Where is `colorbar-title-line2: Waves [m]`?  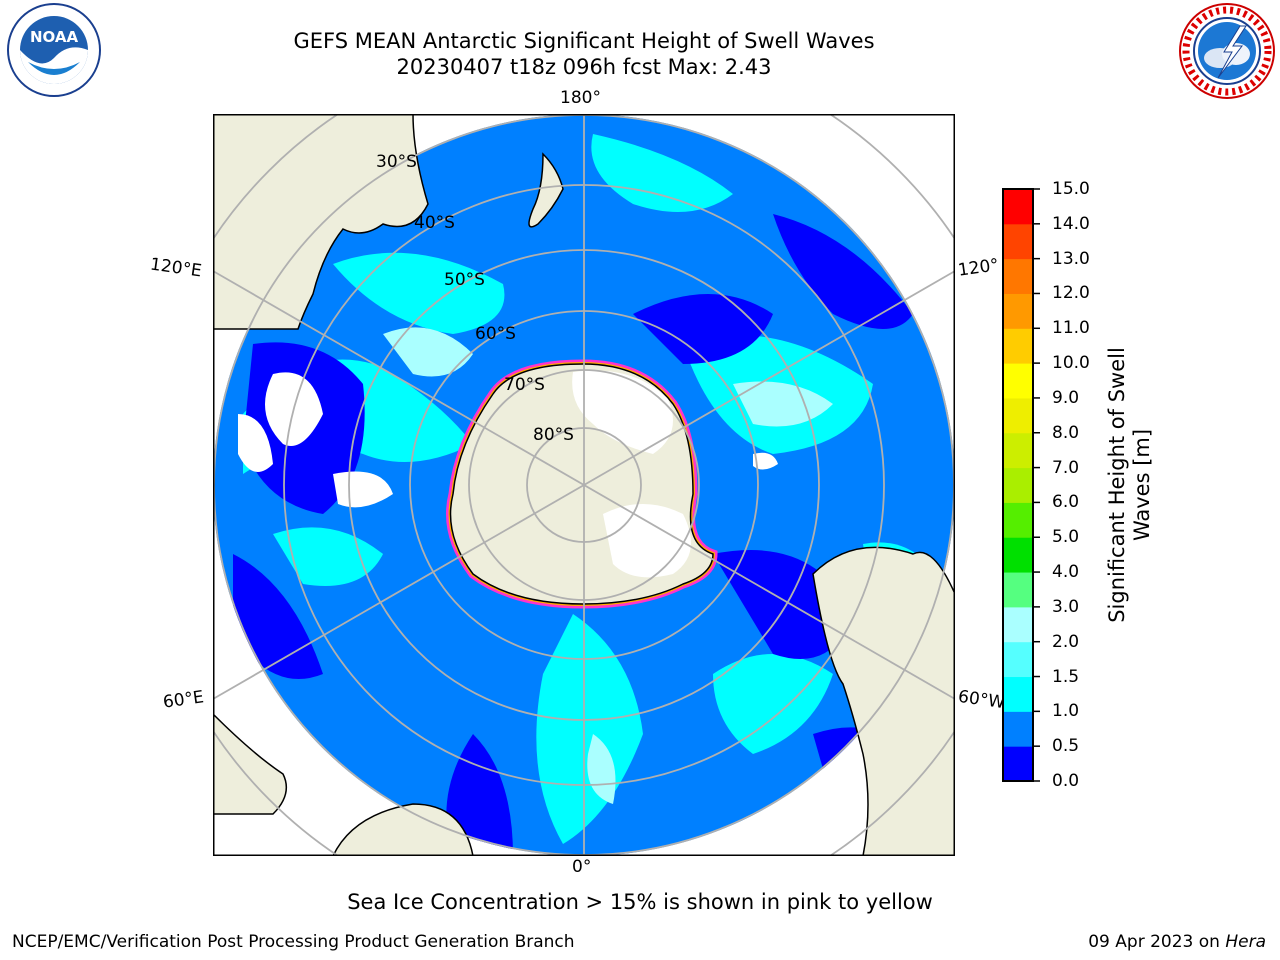
colorbar-title-line2: Waves [m] is located at coordinates (1142, 485).